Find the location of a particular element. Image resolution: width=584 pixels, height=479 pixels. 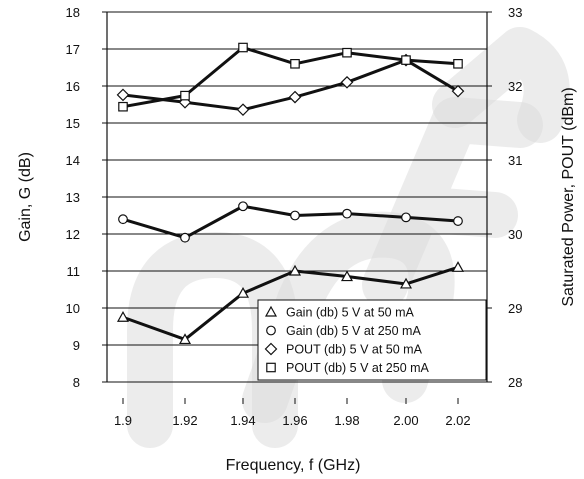

legend-marker-diamond is located at coordinates (271, 349).